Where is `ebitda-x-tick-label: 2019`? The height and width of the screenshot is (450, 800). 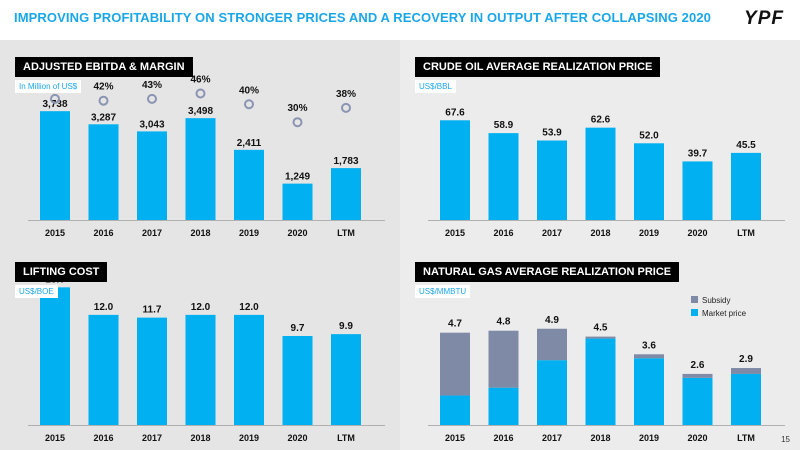 ebitda-x-tick-label: 2019 is located at coordinates (249, 233).